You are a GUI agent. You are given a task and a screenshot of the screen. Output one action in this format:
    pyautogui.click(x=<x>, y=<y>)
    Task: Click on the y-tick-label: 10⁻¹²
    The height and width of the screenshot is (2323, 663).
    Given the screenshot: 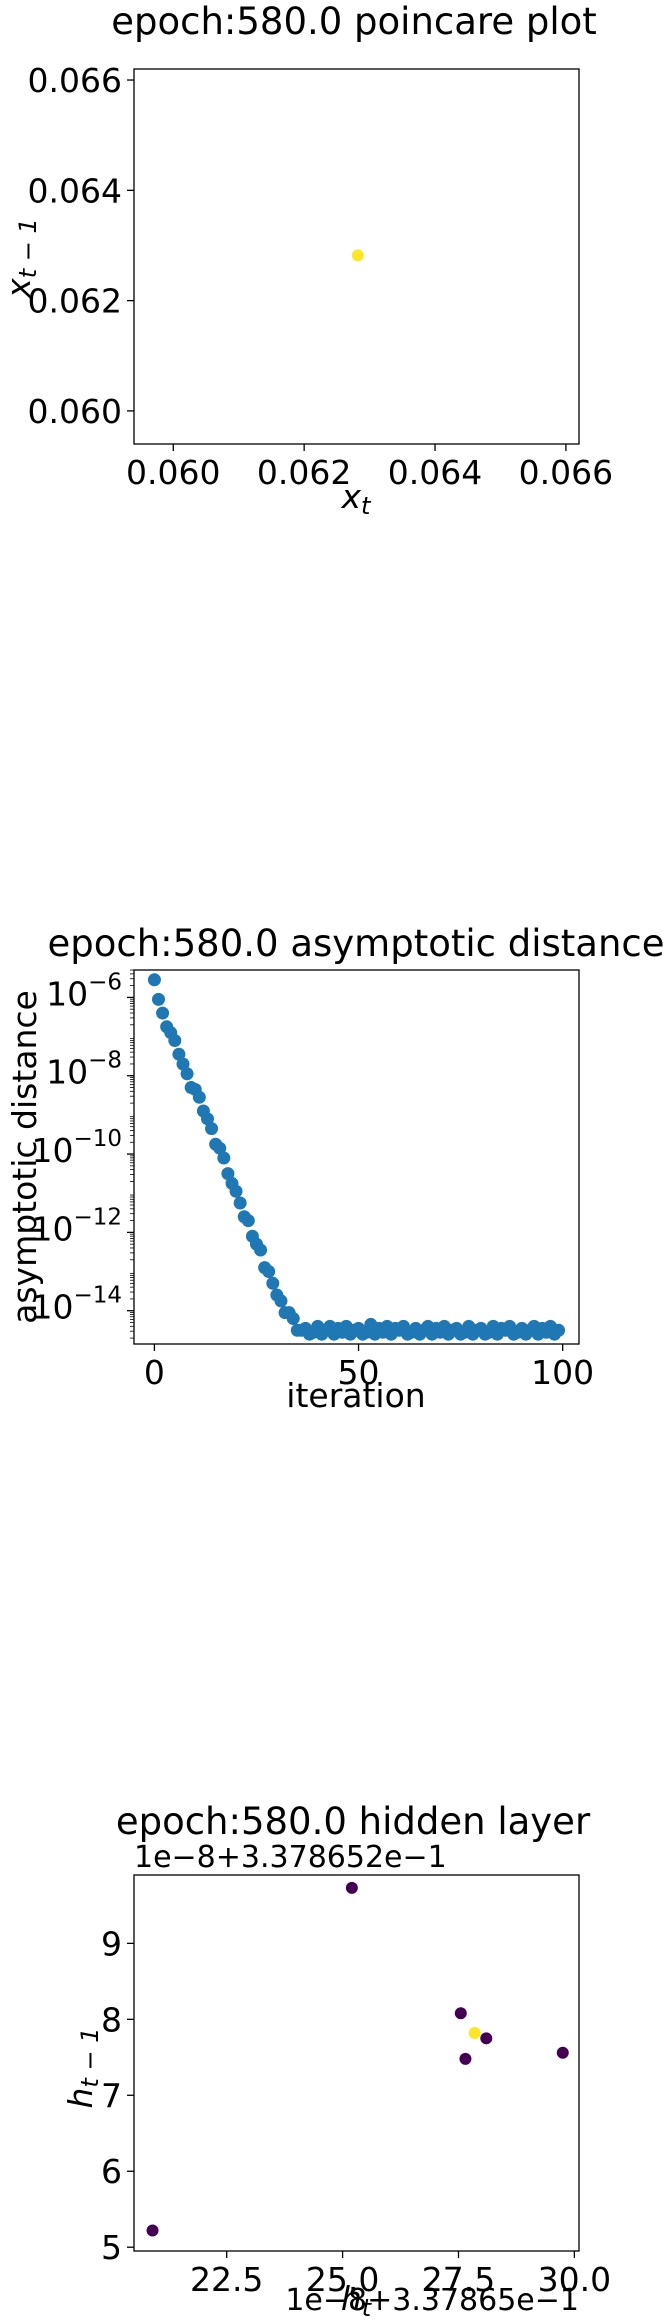 What is the action you would take?
    pyautogui.click(x=76, y=1226)
    